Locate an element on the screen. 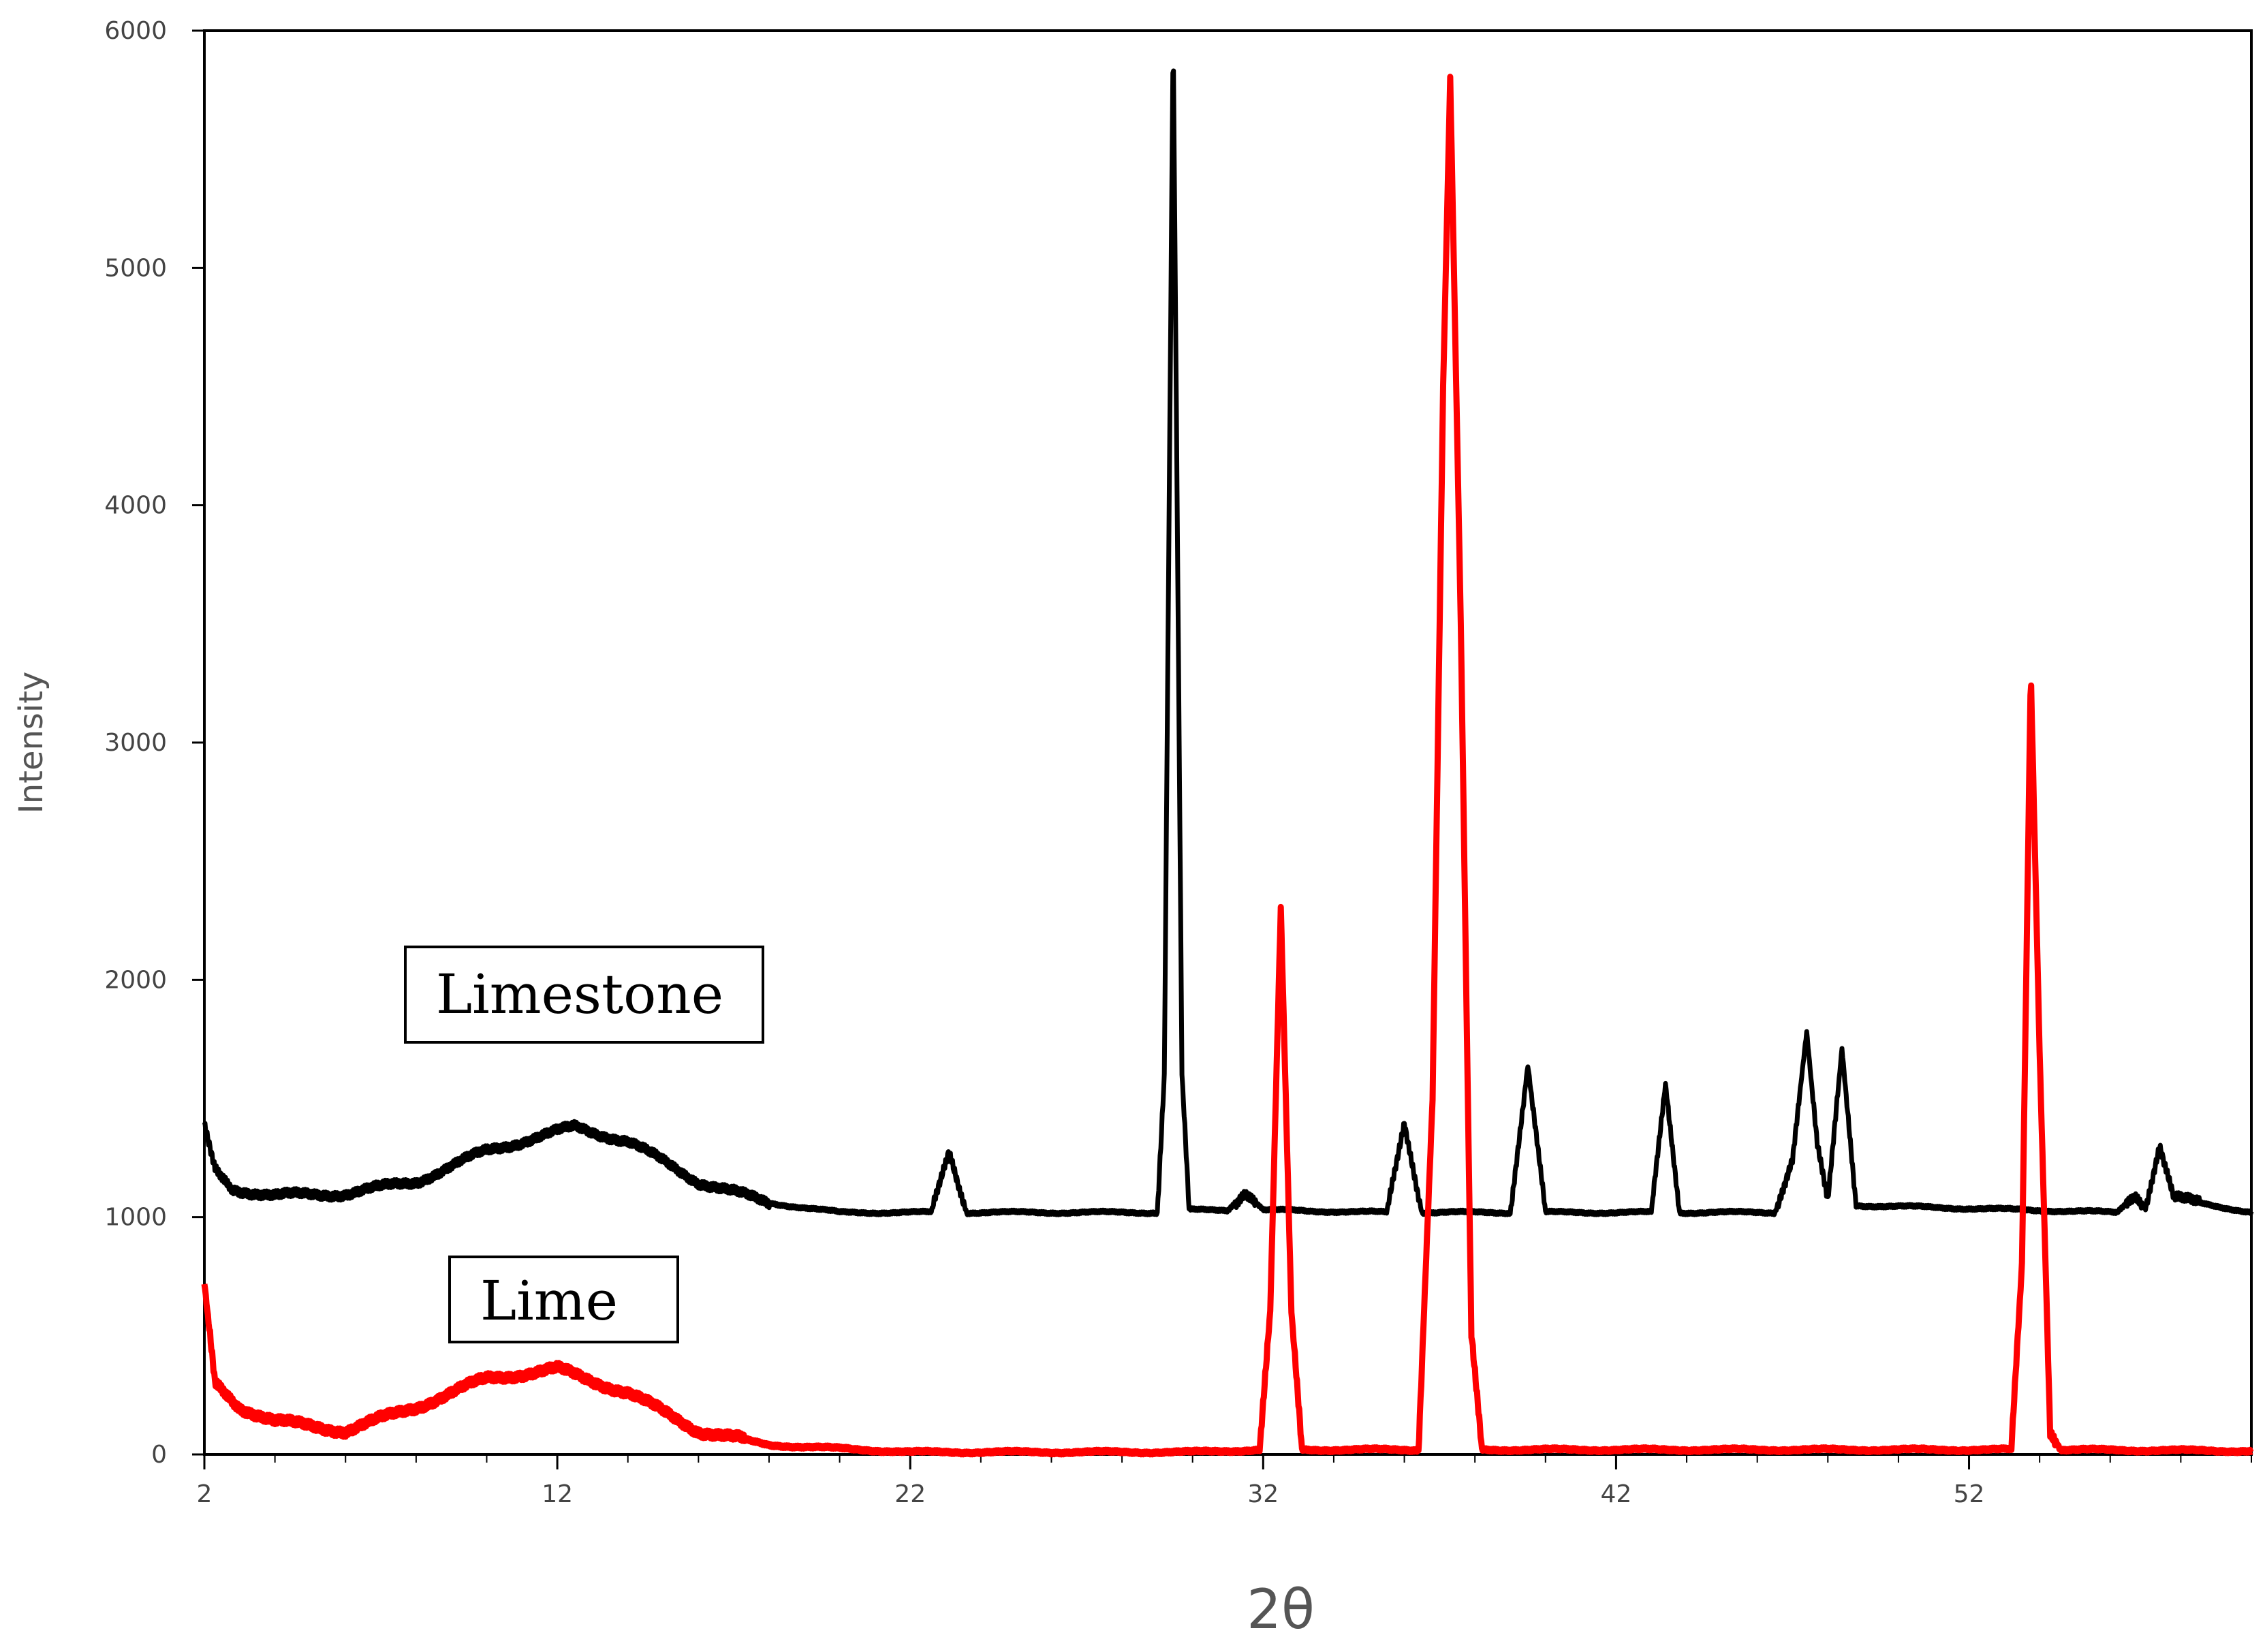  x-tick-label: 12 is located at coordinates (557, 1494).